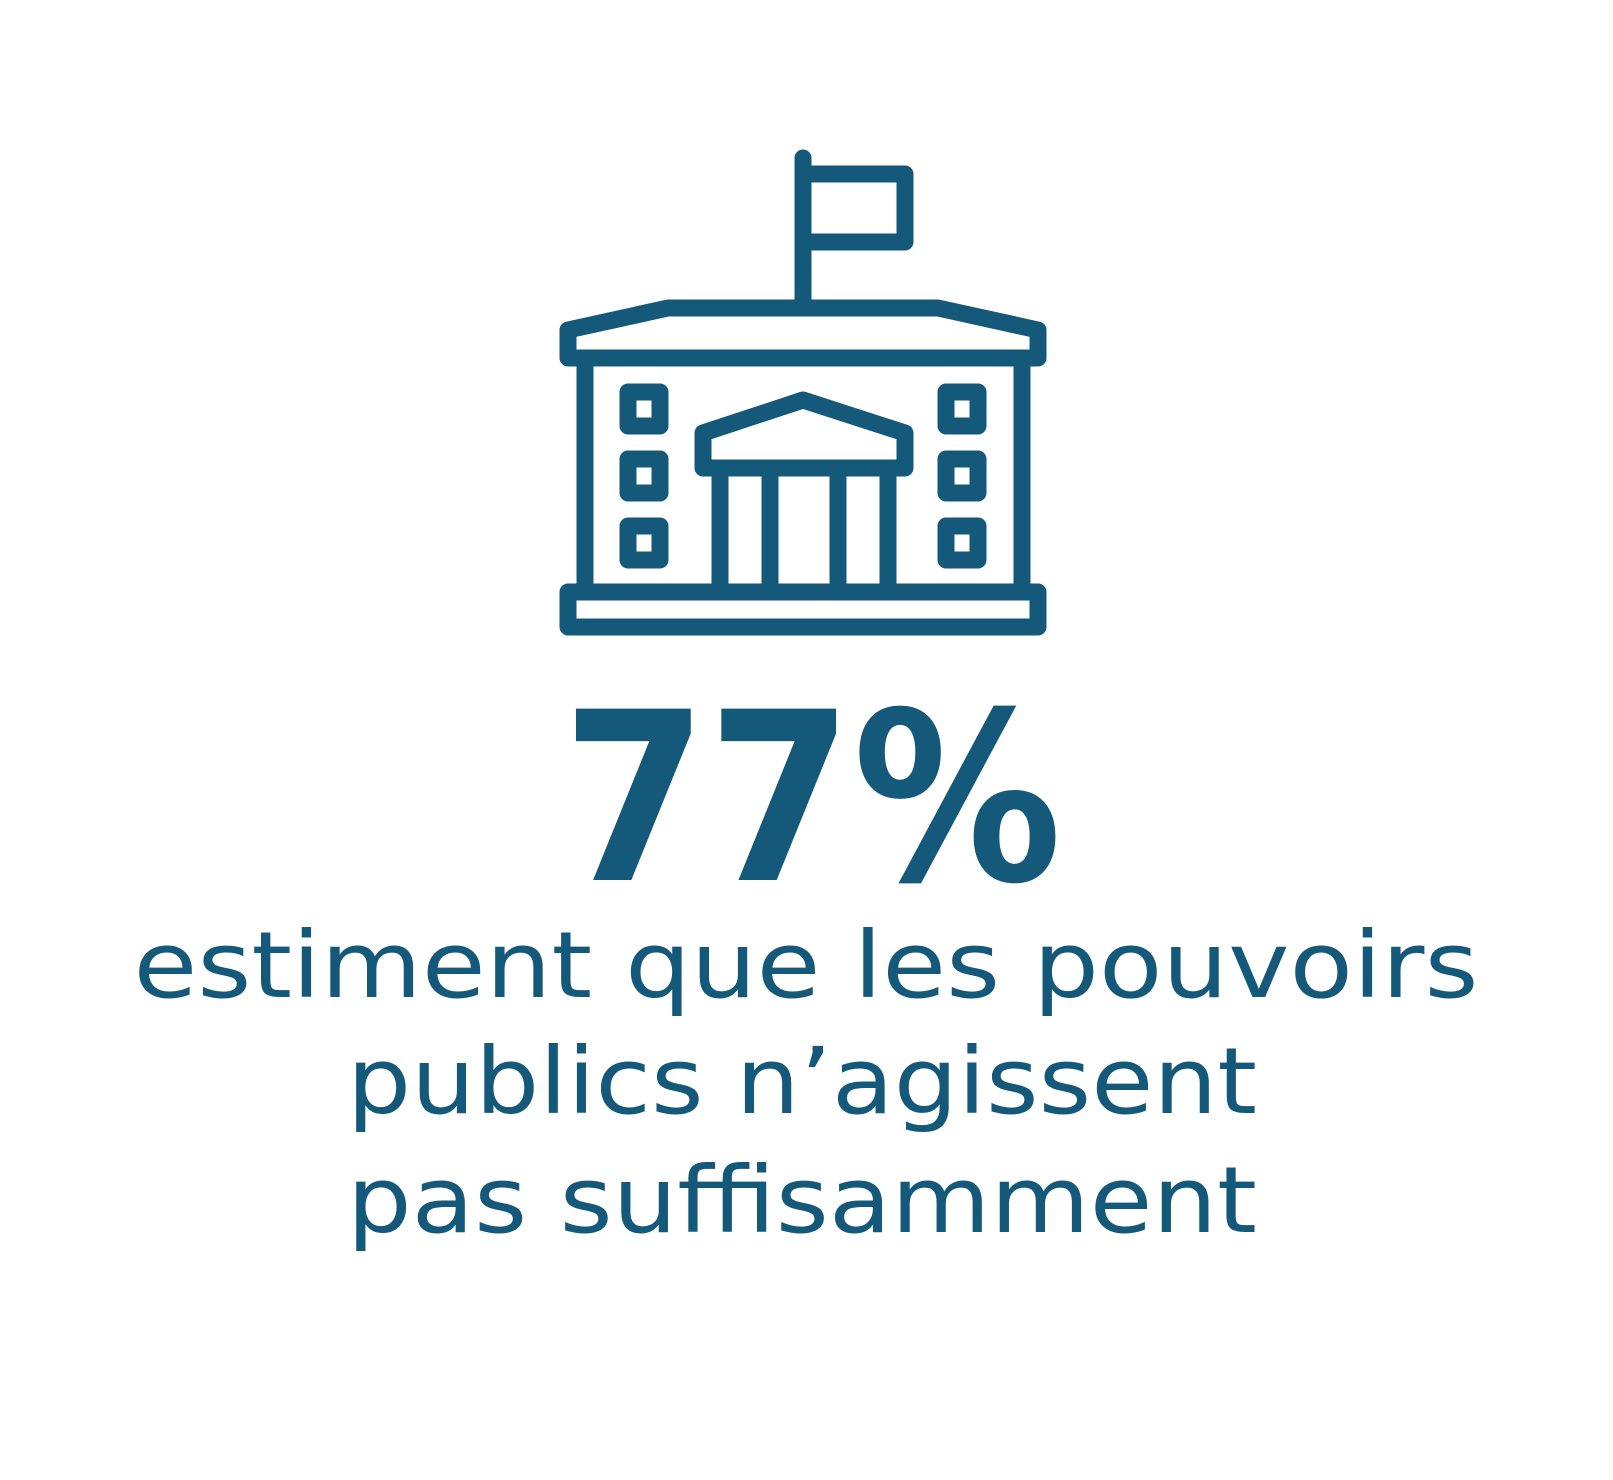  I want to click on walls, so click(803, 475).